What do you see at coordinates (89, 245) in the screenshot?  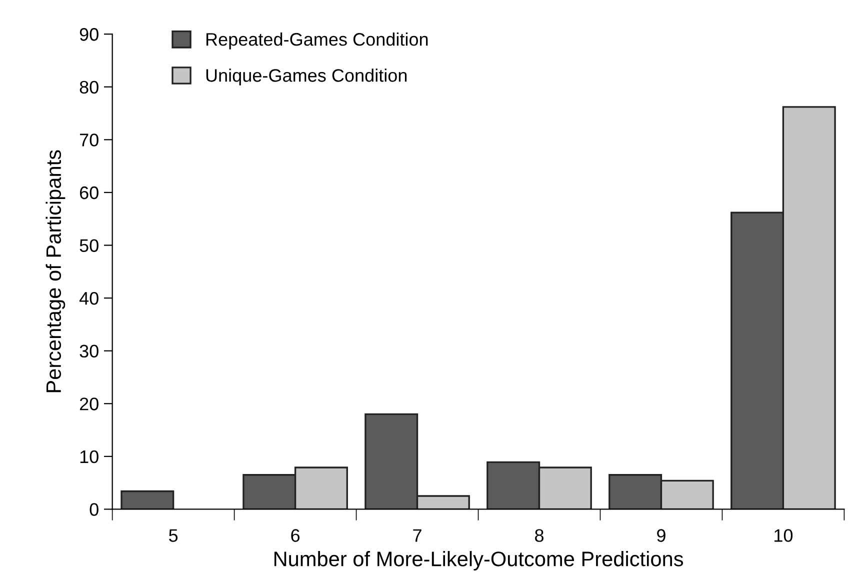 I see `y-tick-label: 50` at bounding box center [89, 245].